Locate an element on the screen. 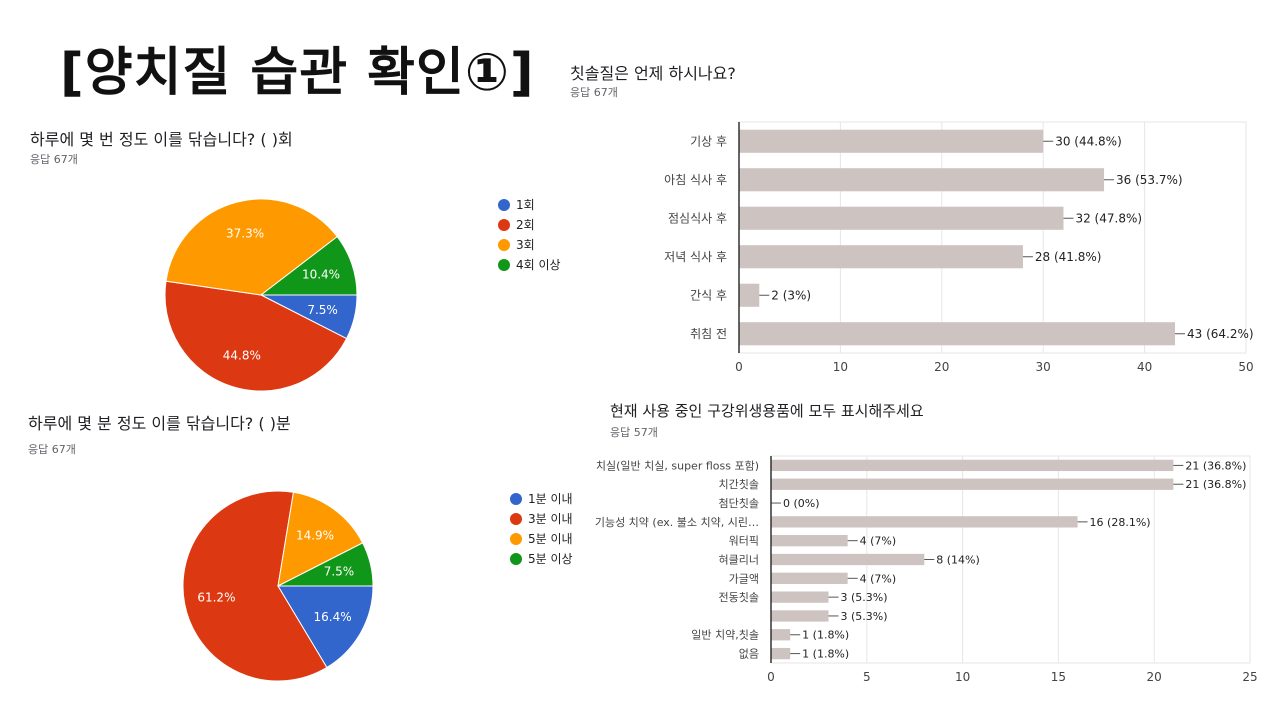  bar2-tick-label-0: 0 is located at coordinates (771, 677).